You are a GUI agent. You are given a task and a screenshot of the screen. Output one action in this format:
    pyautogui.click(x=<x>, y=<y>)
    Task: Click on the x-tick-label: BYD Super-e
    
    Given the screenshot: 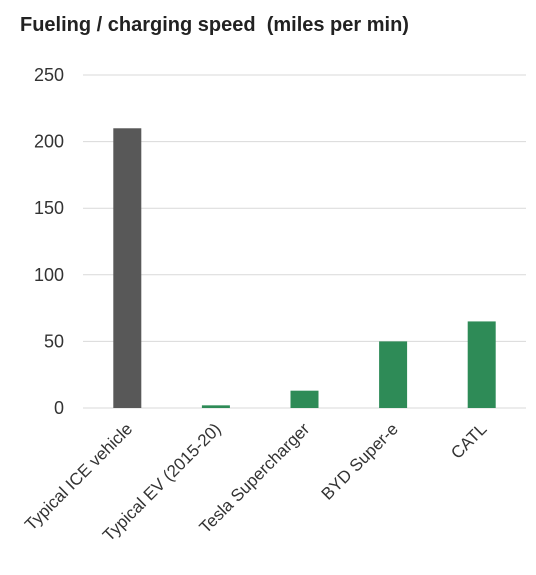 What is the action you would take?
    pyautogui.click(x=360, y=461)
    